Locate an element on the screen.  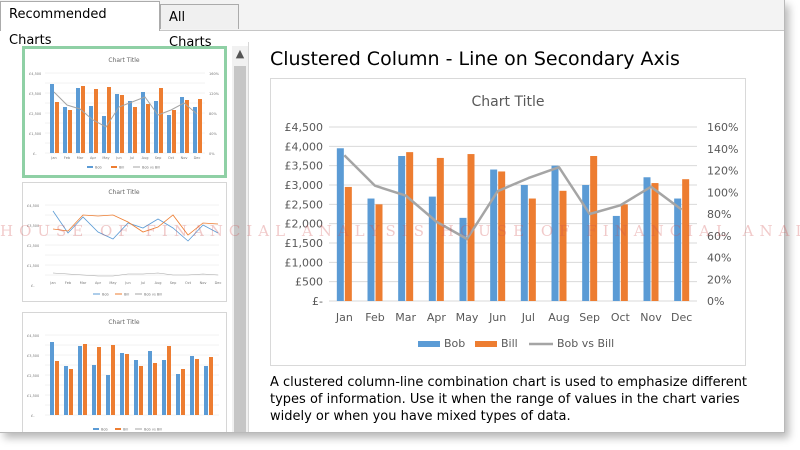
y-axis-tick-label: £2,500 is located at coordinates (304, 204).